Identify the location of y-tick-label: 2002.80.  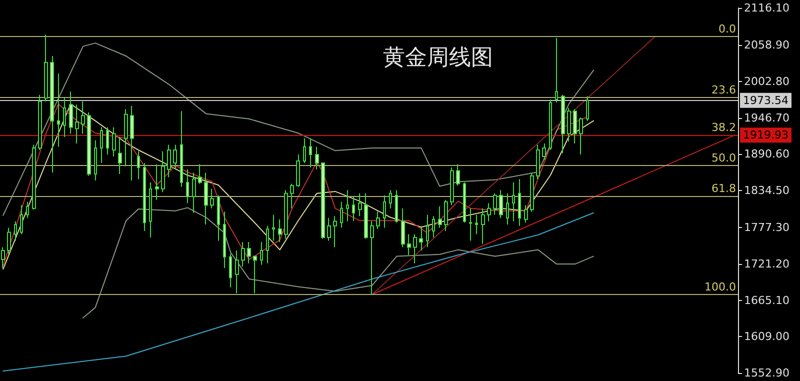
(767, 81).